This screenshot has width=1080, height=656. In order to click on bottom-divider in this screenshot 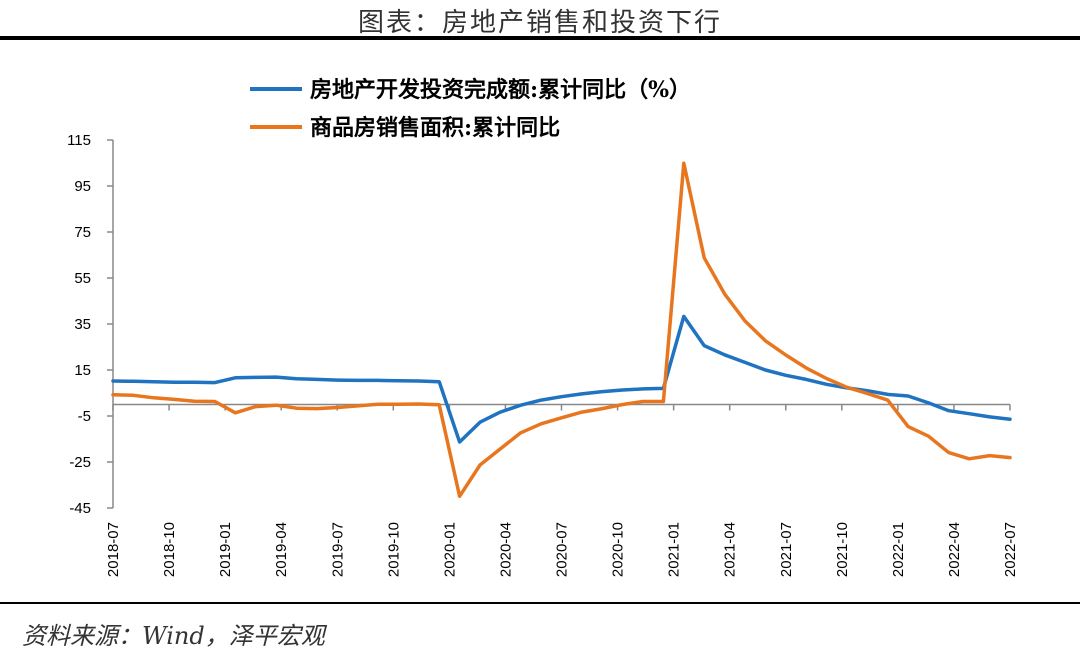, I will do `click(540, 603)`.